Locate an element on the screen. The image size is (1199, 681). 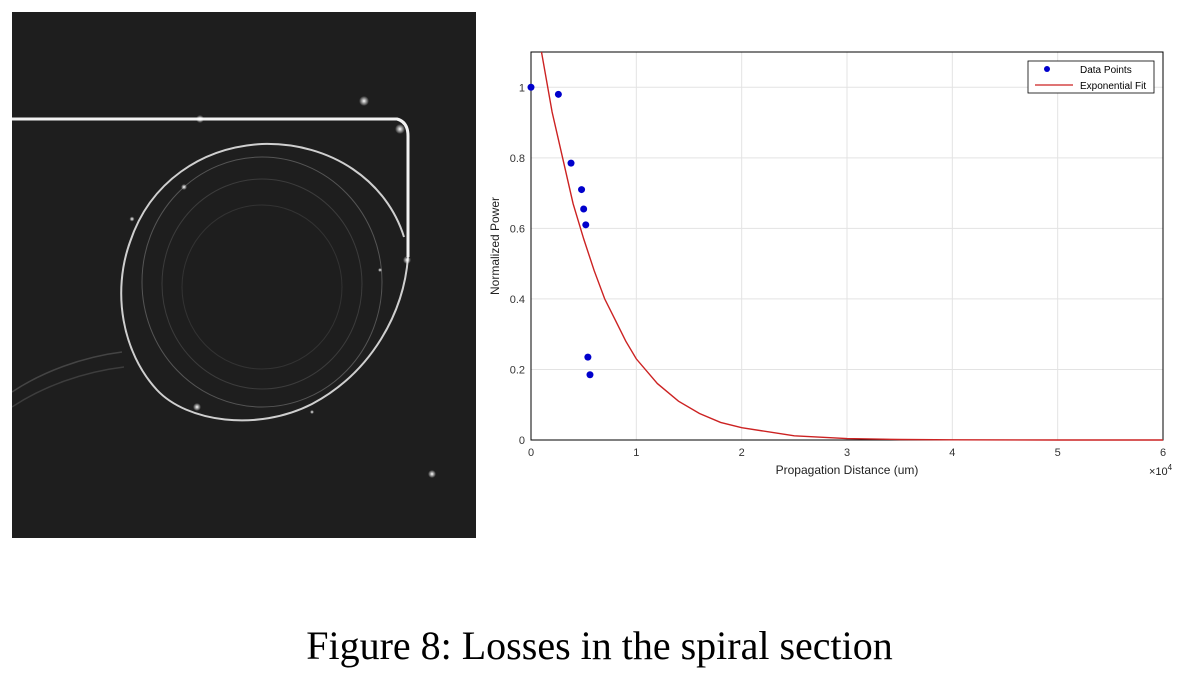
y-tick-label: 0.6 is located at coordinates (517, 229).